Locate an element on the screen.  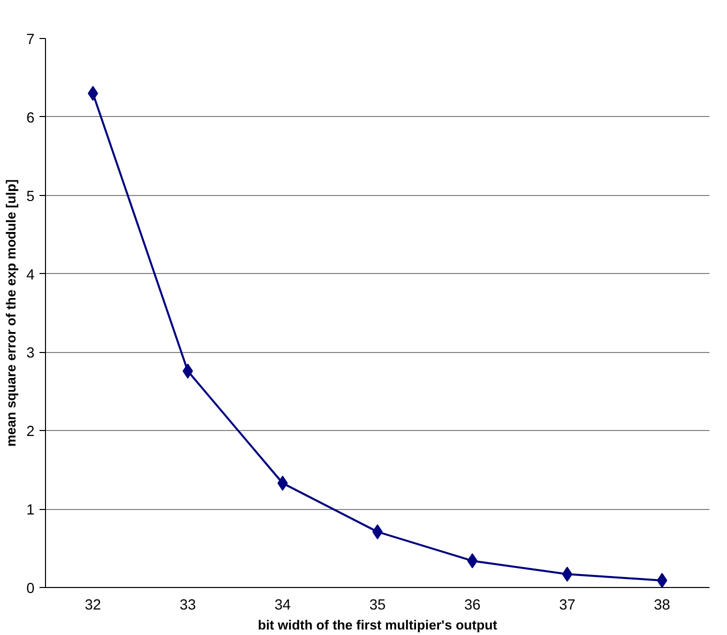
x-axis-title: bit width of the first multipier's output is located at coordinates (378, 625).